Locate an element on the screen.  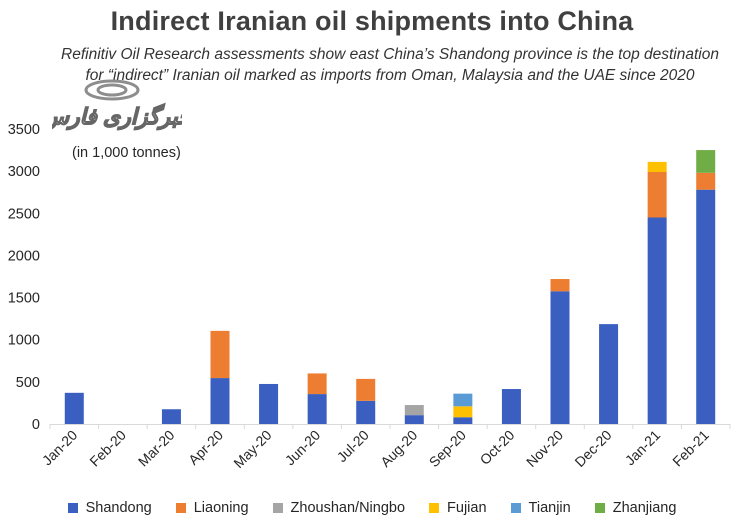
bar-segment-zhoushan-ningbo is located at coordinates (414, 410).